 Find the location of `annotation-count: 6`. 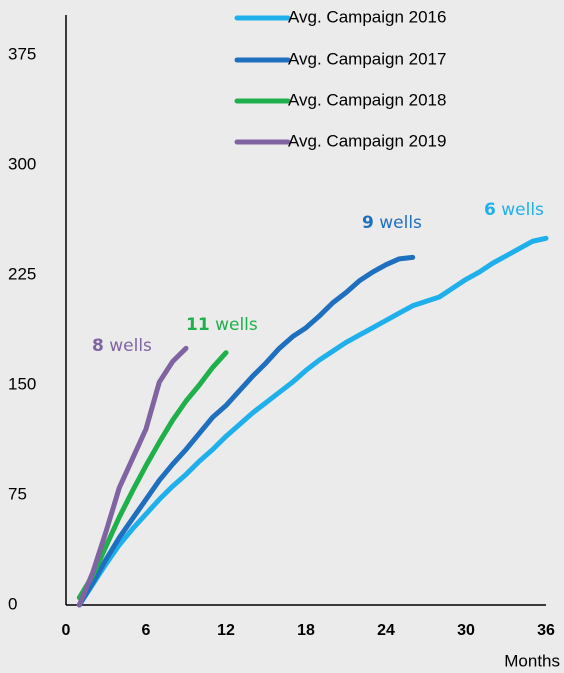

annotation-count: 6 is located at coordinates (490, 210).